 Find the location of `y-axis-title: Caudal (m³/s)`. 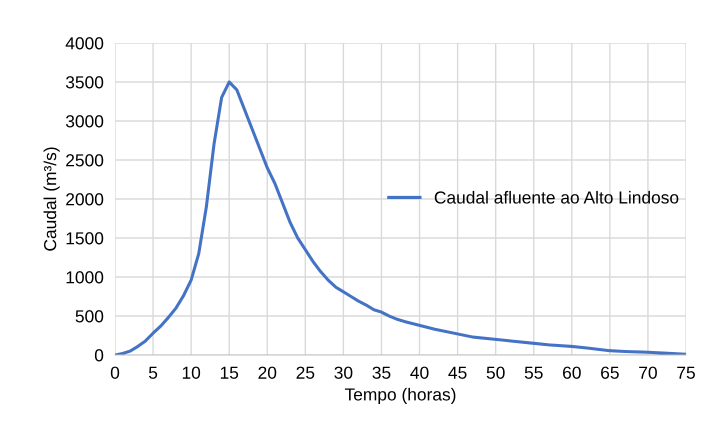

y-axis-title: Caudal (m³/s) is located at coordinates (52, 199).